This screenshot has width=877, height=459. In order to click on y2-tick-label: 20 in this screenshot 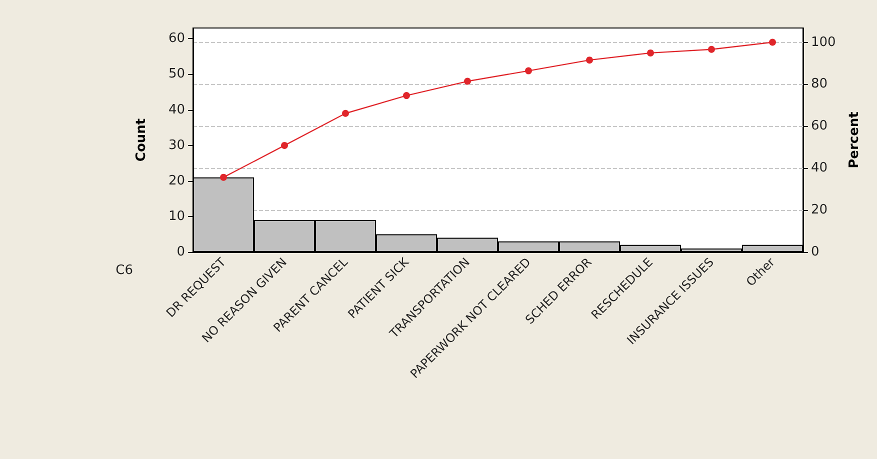, I will do `click(819, 210)`.